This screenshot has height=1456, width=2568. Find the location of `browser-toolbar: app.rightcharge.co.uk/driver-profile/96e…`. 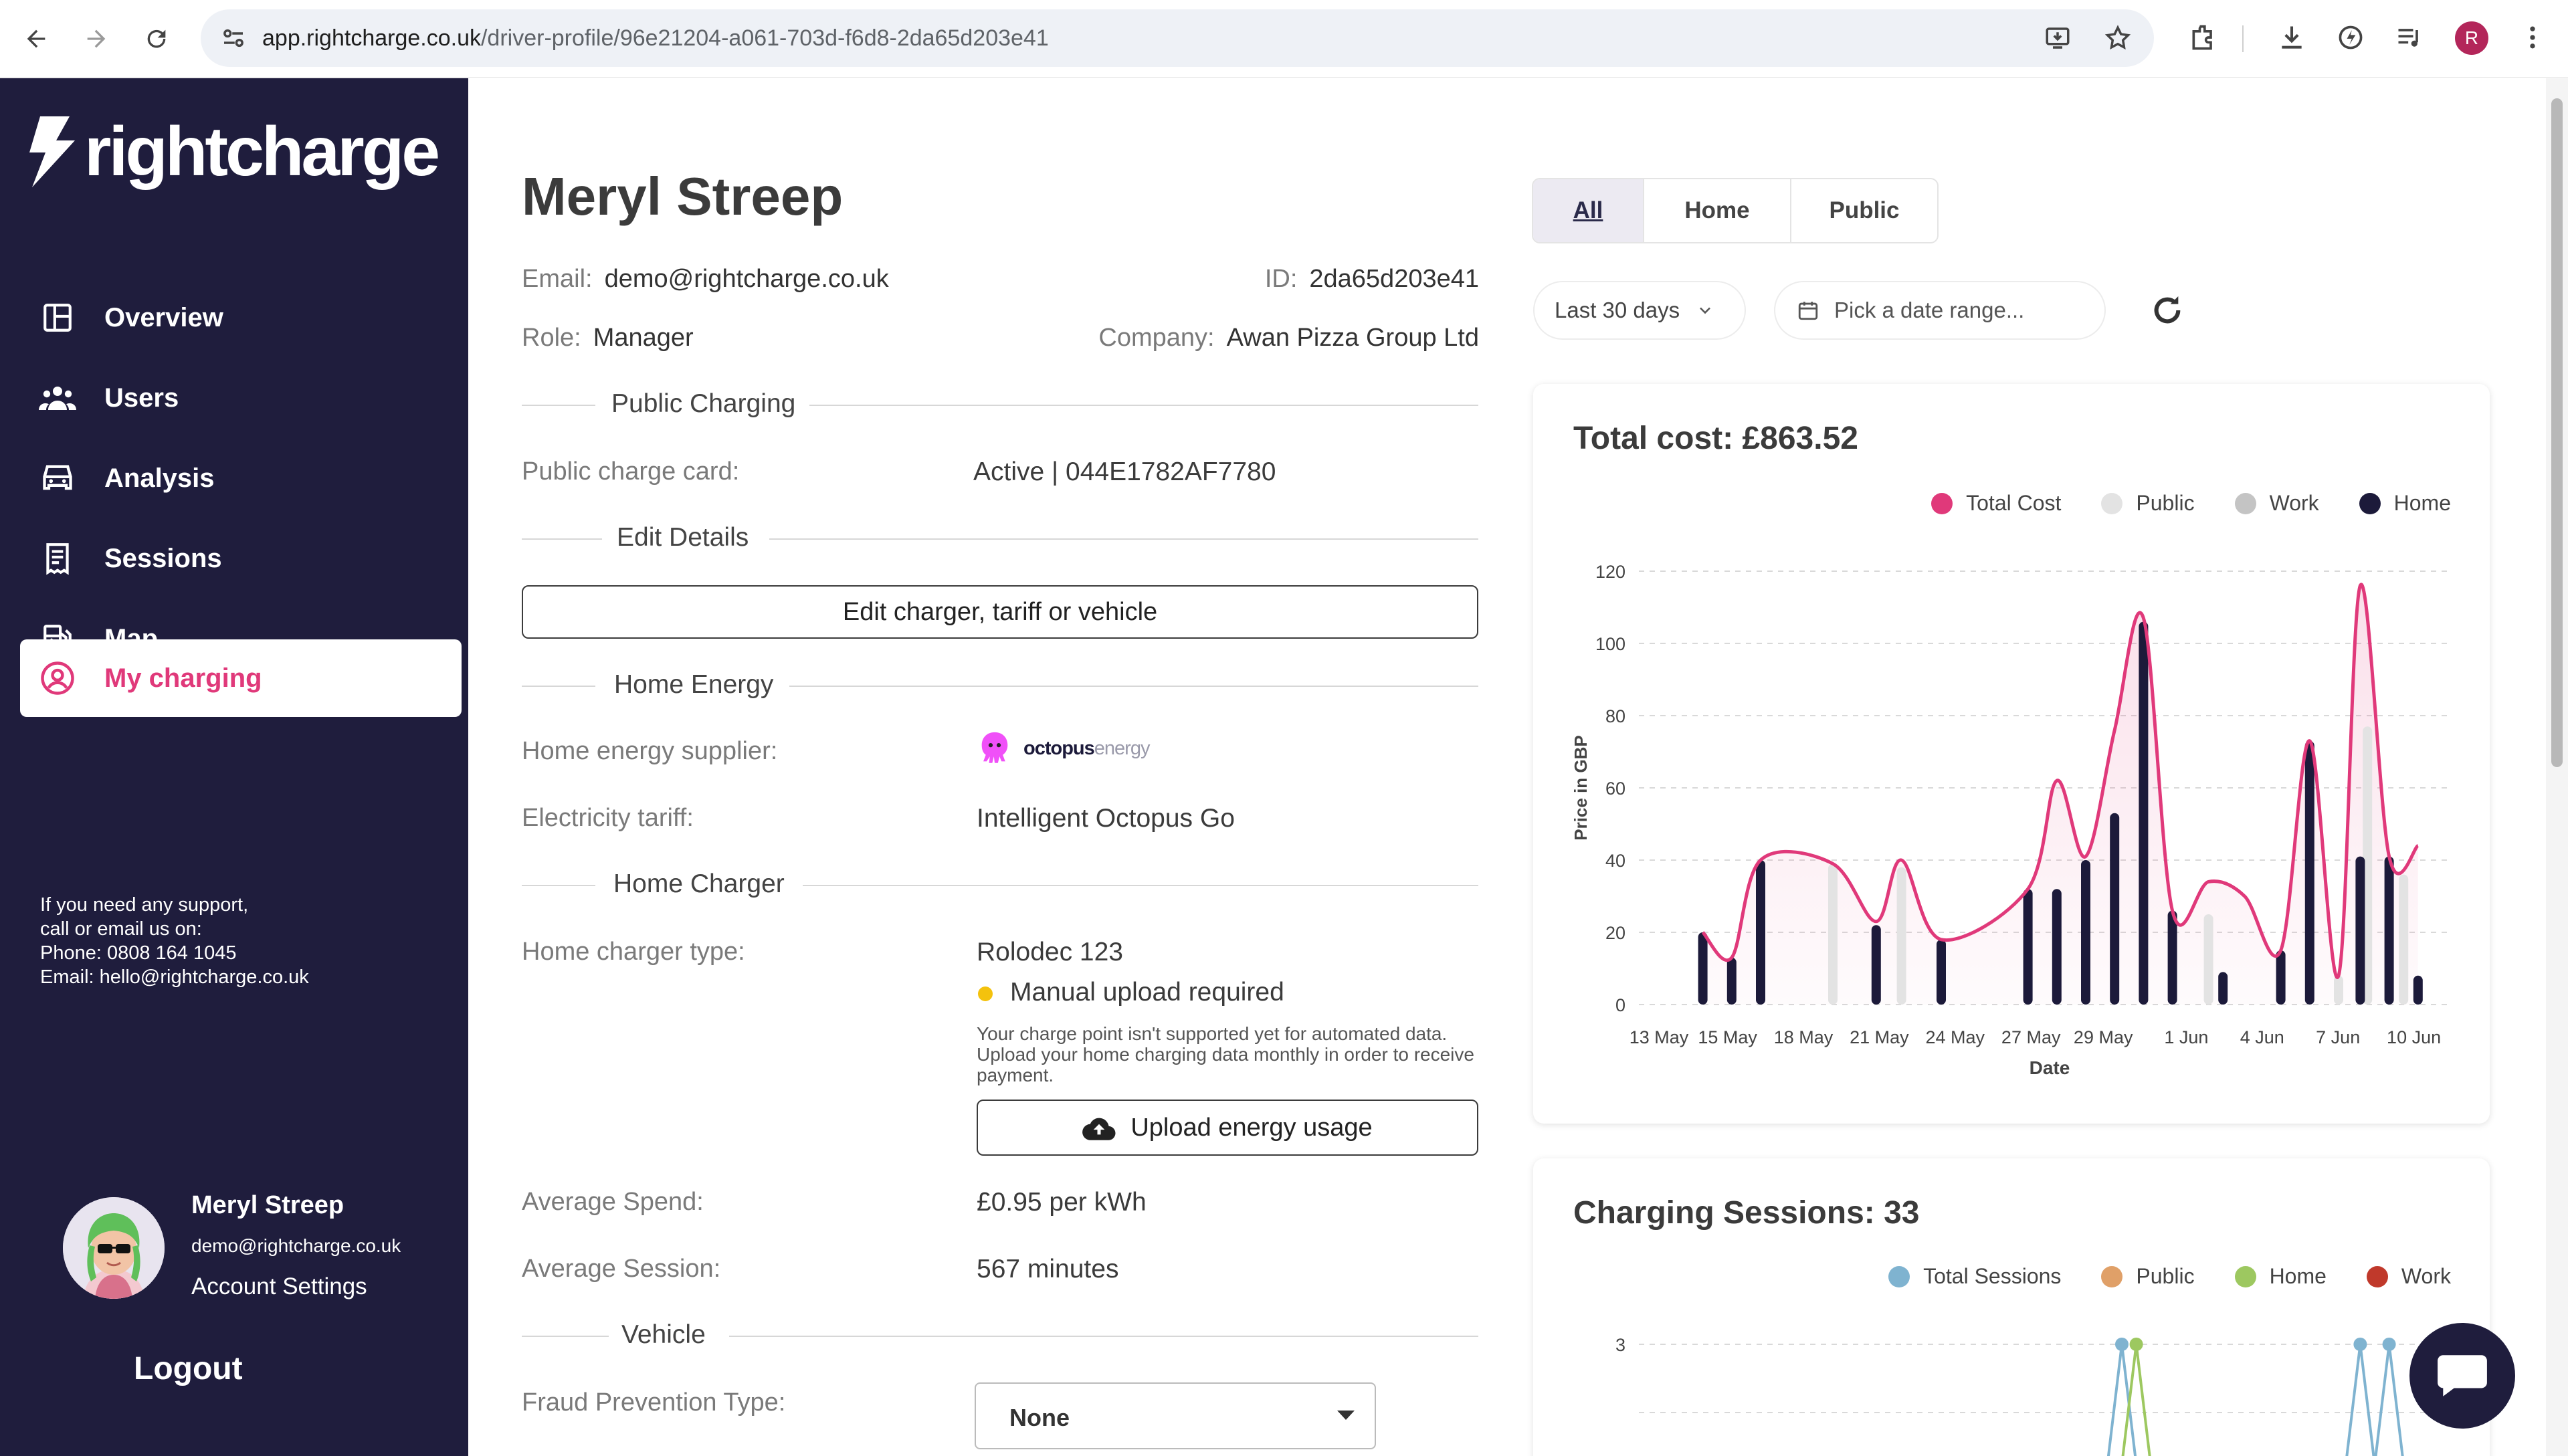

browser-toolbar: app.rightcharge.co.uk/driver-profile/96e… is located at coordinates (1284, 39).